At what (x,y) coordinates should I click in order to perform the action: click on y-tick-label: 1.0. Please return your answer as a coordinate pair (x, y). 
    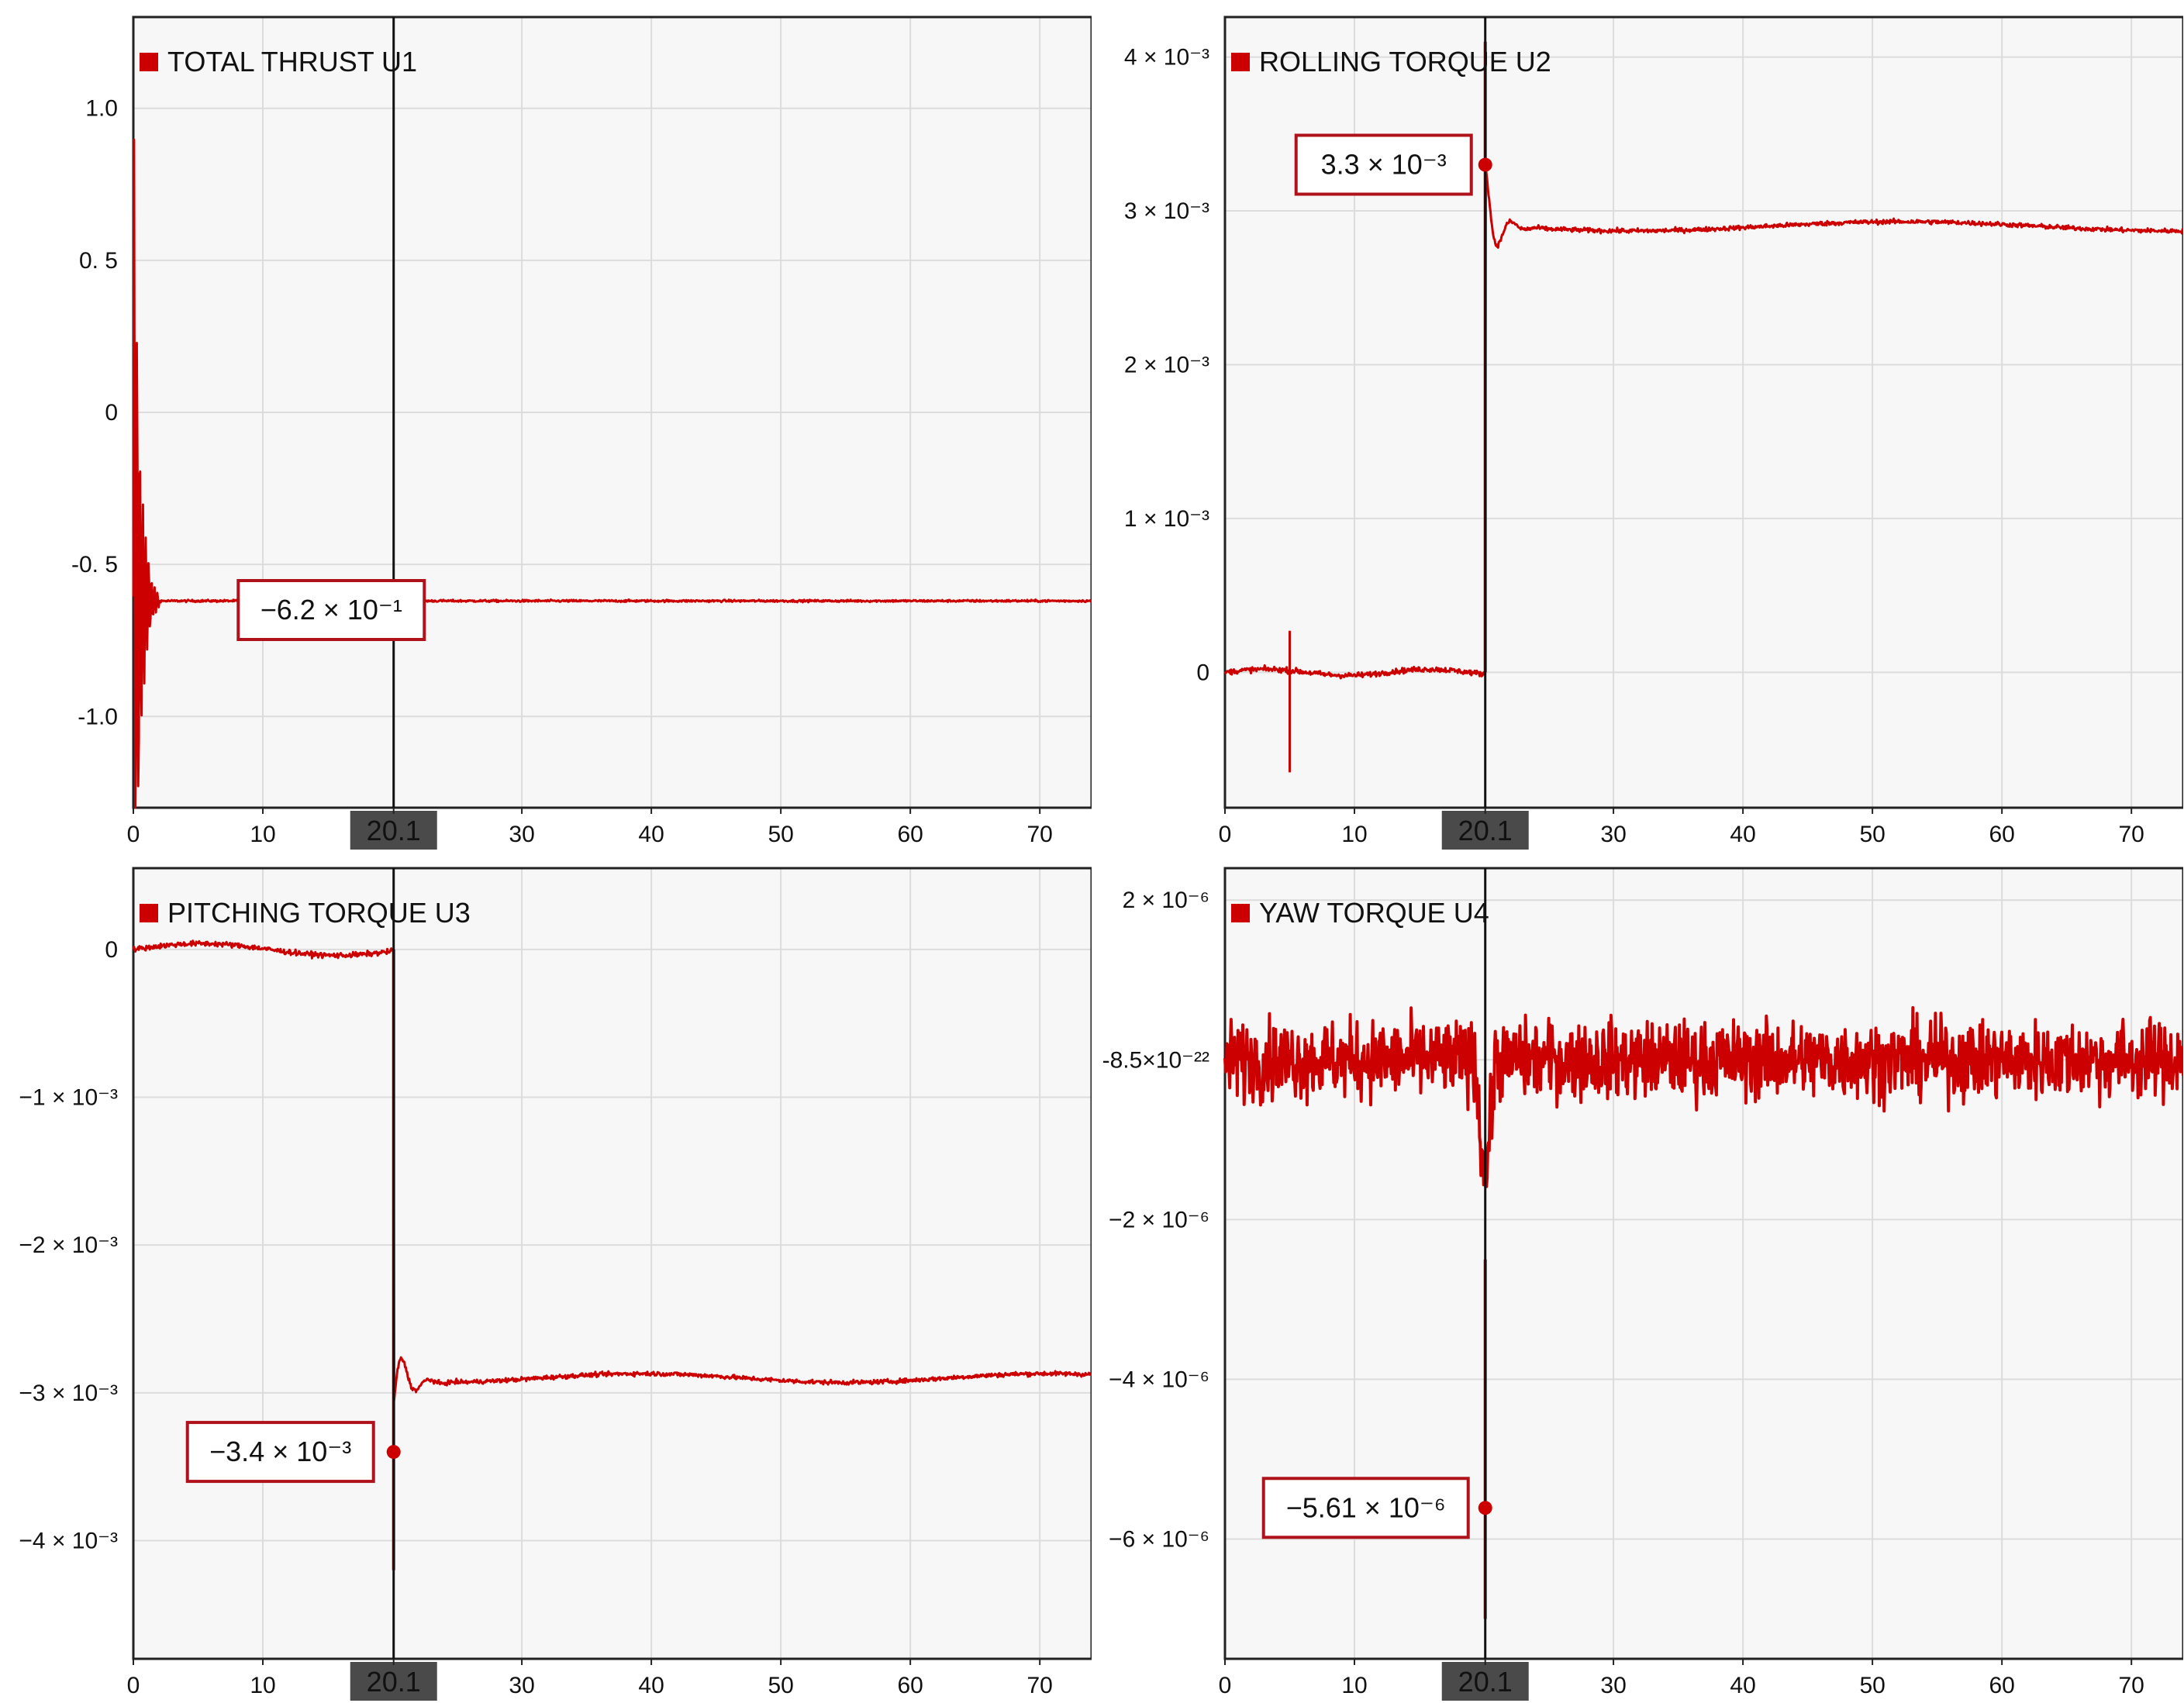
    Looking at the image, I should click on (101, 109).